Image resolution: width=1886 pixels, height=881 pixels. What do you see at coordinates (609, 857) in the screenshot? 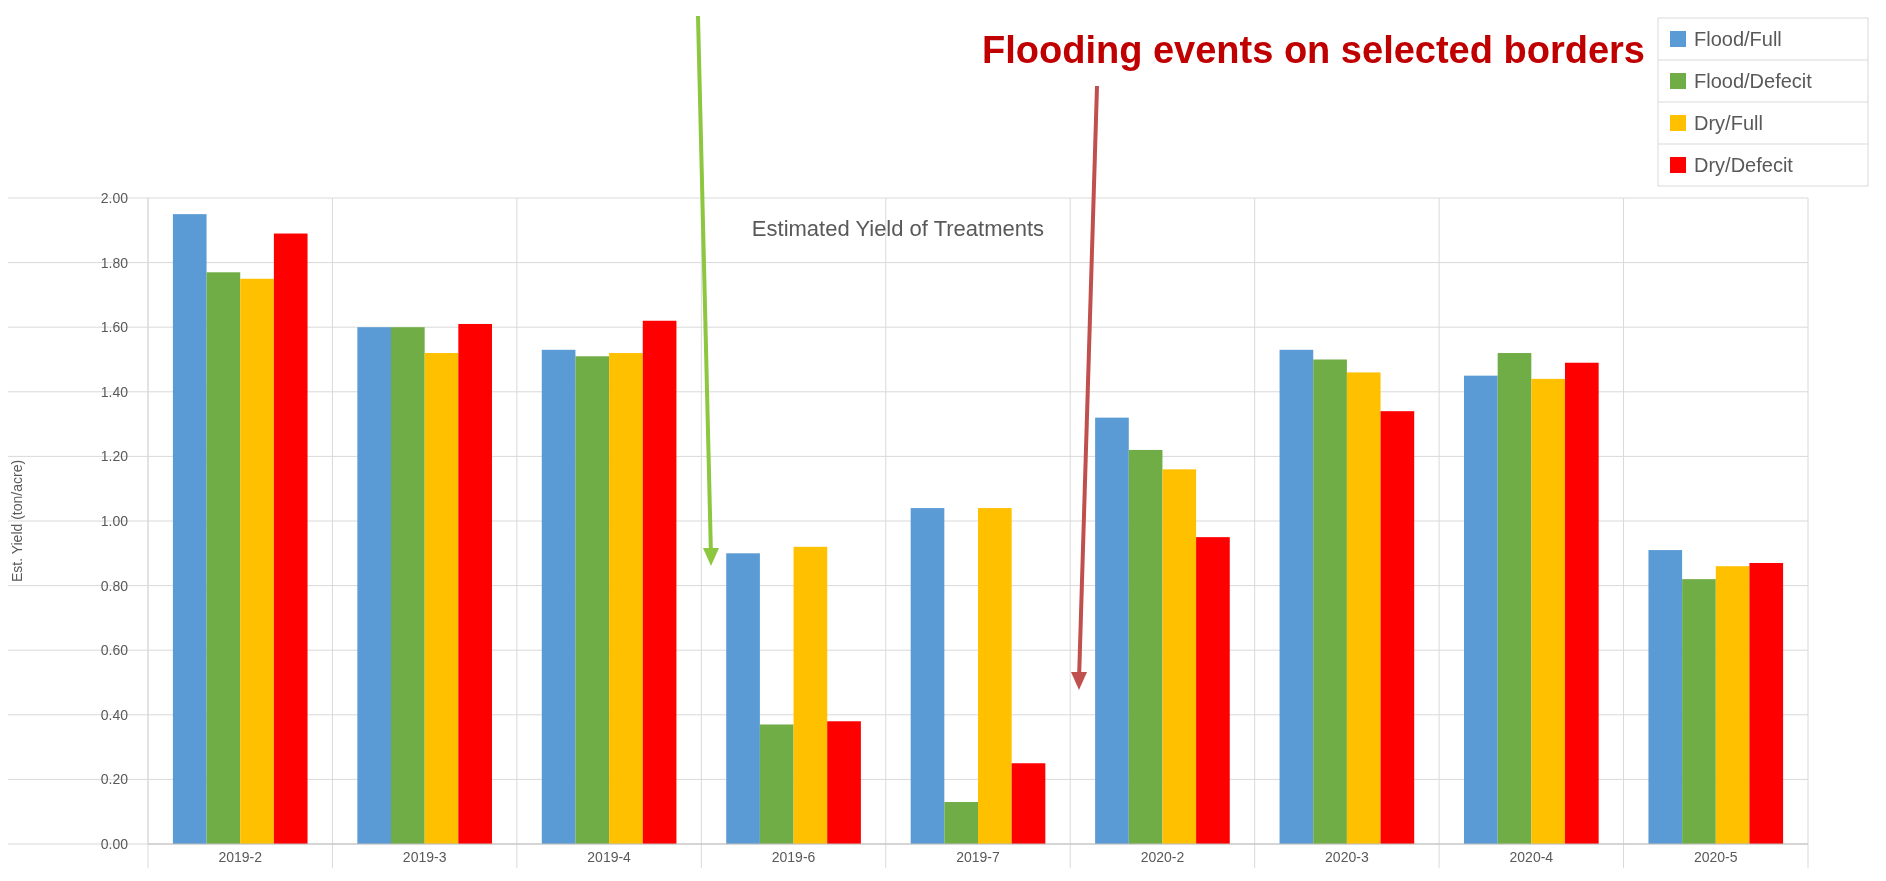
I see `x-tick-label: 2019-4` at bounding box center [609, 857].